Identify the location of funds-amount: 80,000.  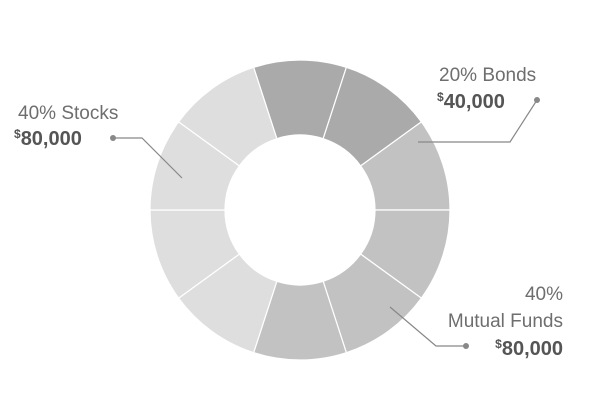
(532, 349).